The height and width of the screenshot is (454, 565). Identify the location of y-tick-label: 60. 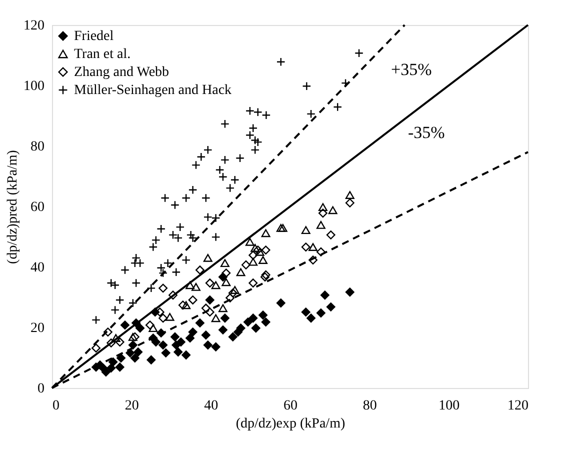
(37, 207).